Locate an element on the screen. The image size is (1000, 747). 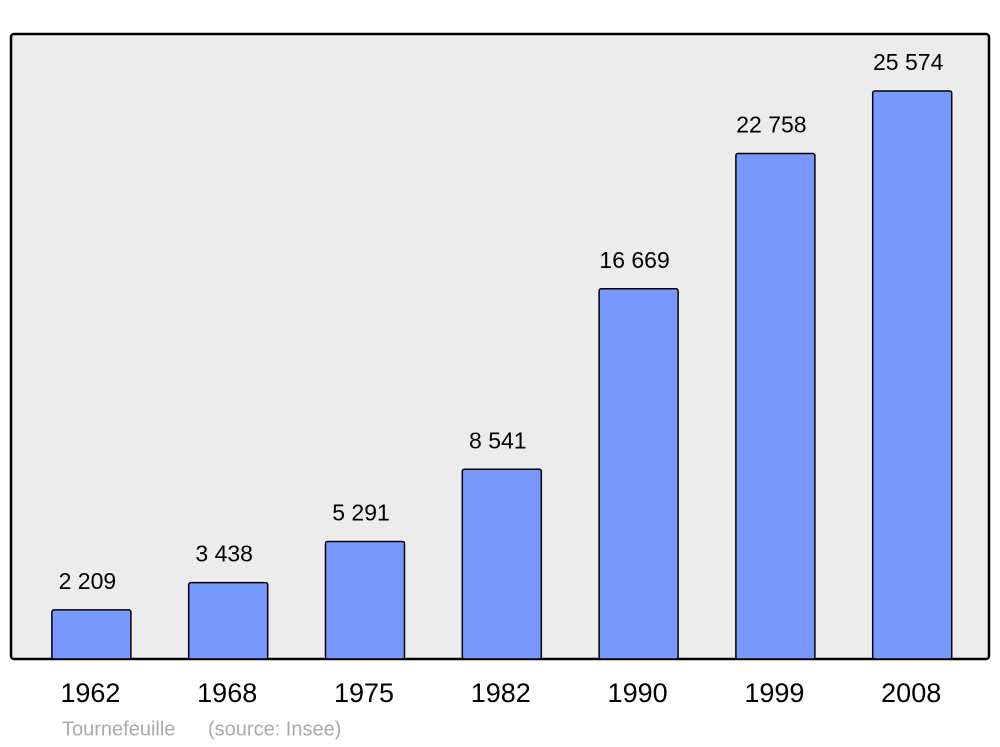
value-label: 8 541 is located at coordinates (498, 440).